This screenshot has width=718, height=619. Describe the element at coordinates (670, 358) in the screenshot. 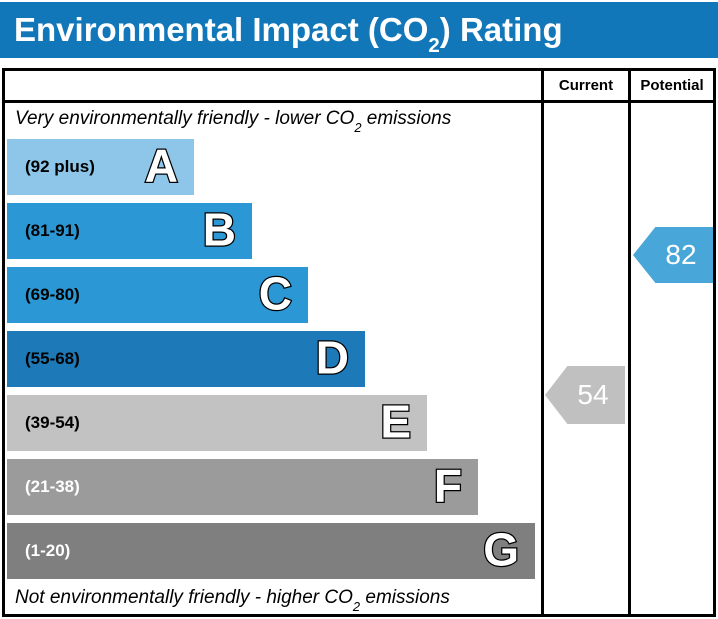

I see `potential-value-column: 82` at that location.